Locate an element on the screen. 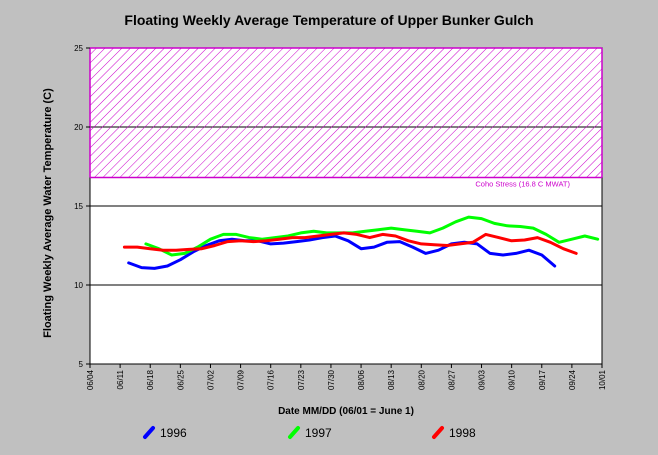 This screenshot has height=455, width=658. y-tick-label: 10 is located at coordinates (78, 285).